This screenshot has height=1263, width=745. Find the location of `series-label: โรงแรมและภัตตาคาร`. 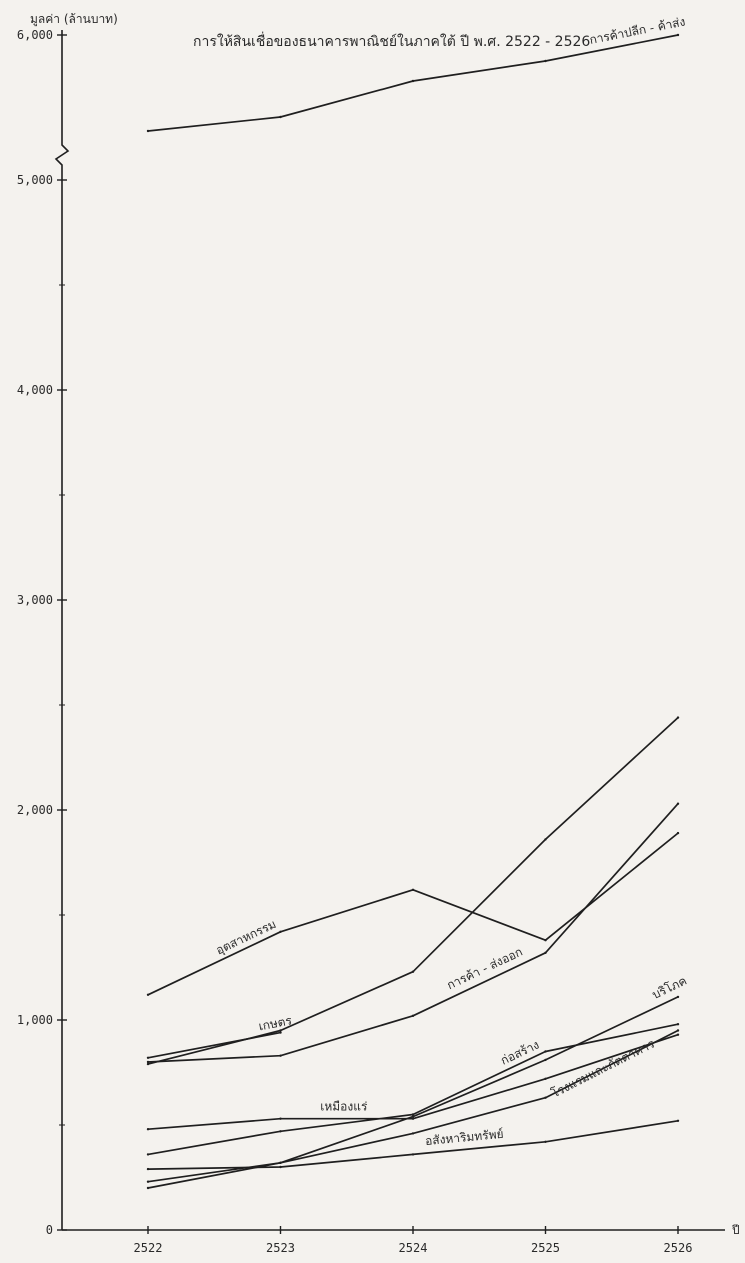

series-label: โรงแรมและภัตตาคาร is located at coordinates (603, 1068).